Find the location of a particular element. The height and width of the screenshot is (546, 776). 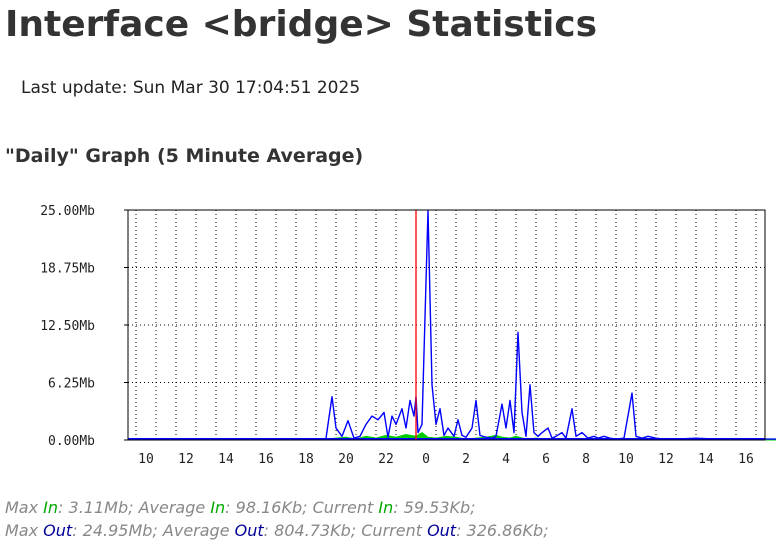

x-tick-label: 6 is located at coordinates (546, 459).